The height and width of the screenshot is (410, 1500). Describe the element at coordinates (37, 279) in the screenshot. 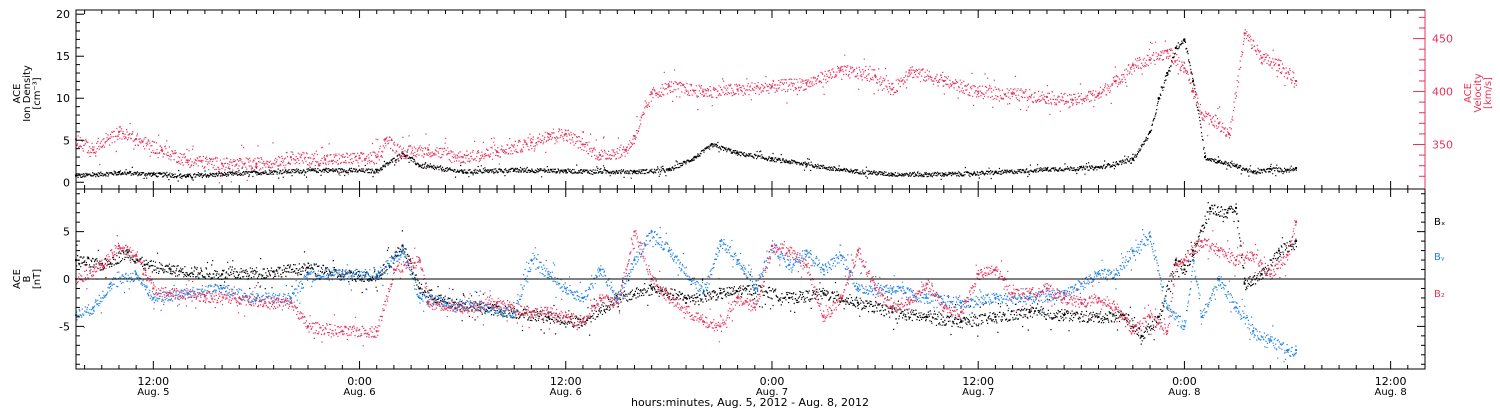

I see `b-axis-label-line: [nT]` at that location.